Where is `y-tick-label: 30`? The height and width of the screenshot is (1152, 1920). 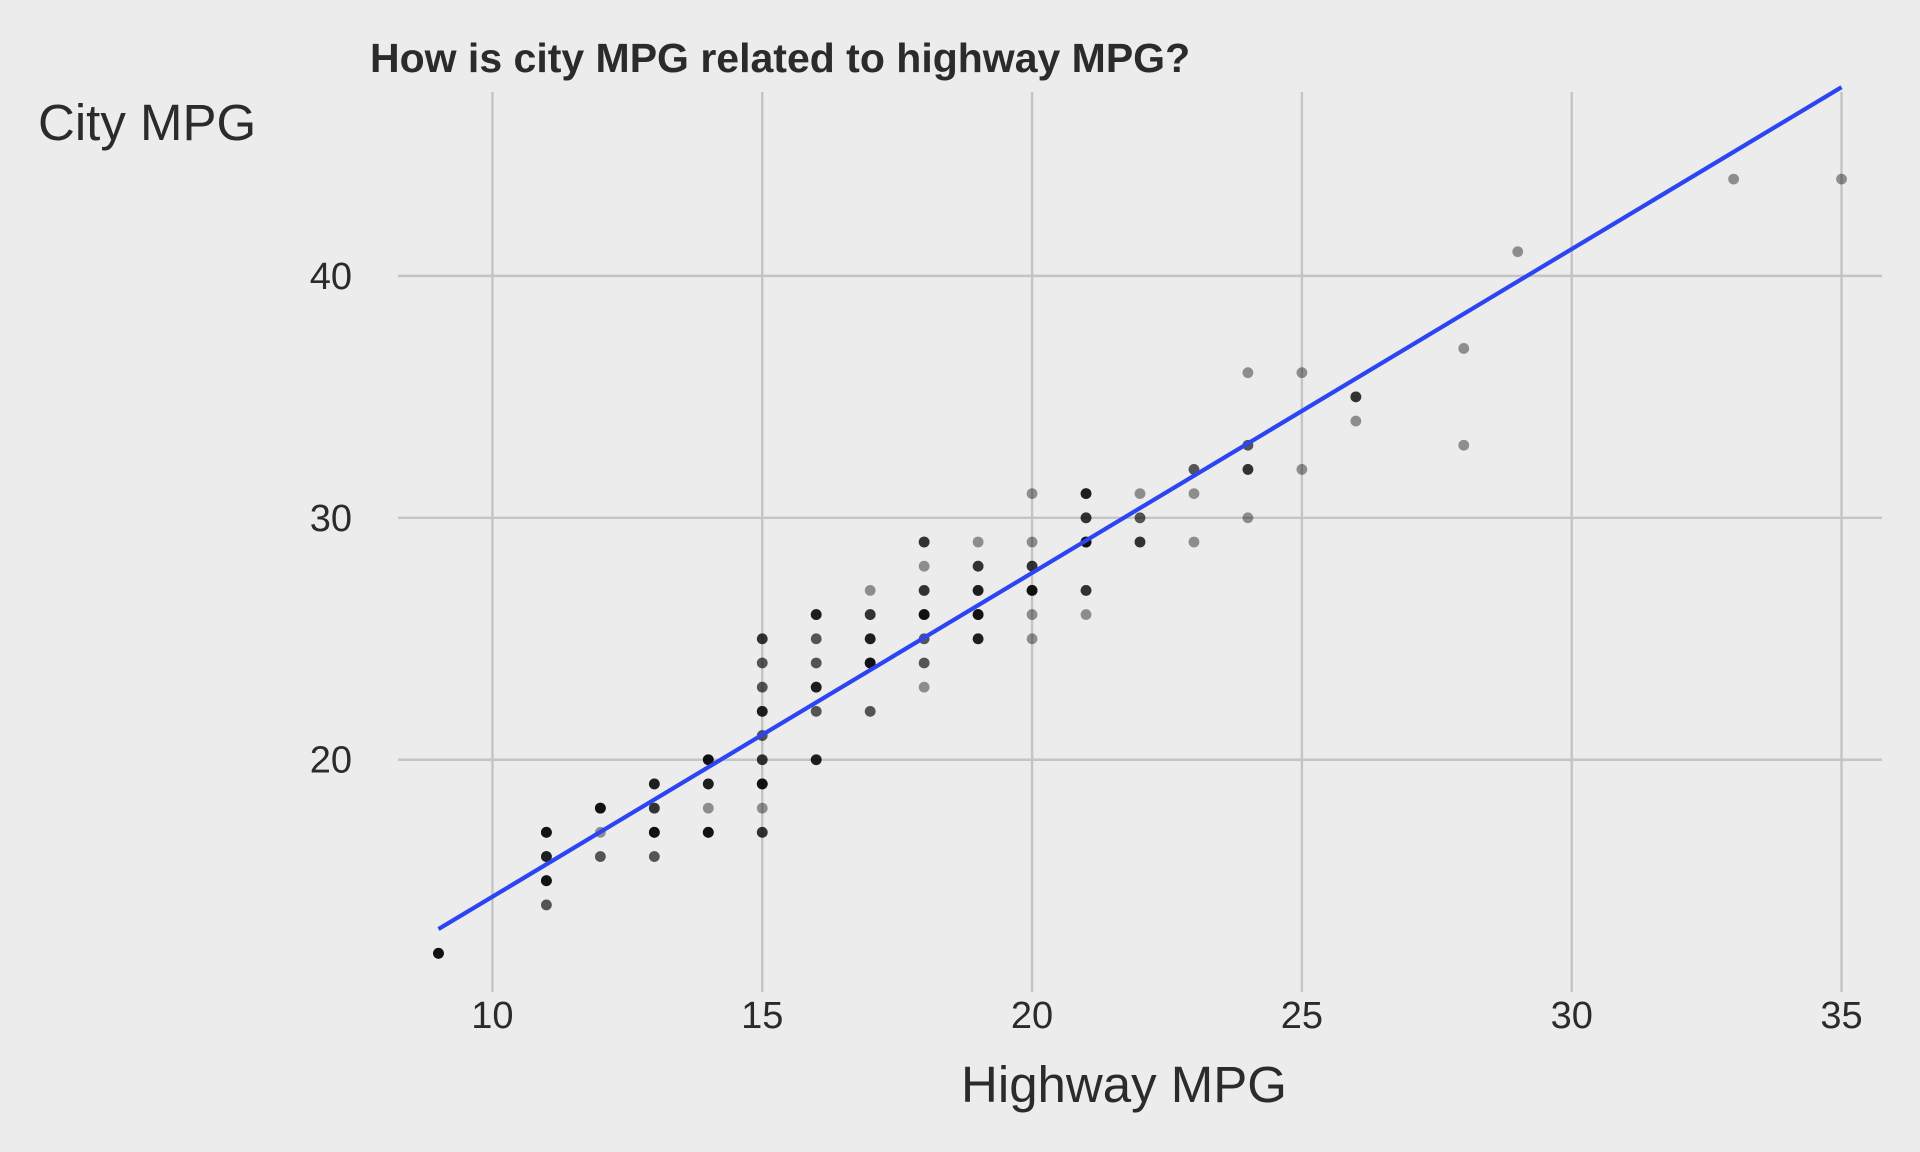 y-tick-label: 30 is located at coordinates (331, 519).